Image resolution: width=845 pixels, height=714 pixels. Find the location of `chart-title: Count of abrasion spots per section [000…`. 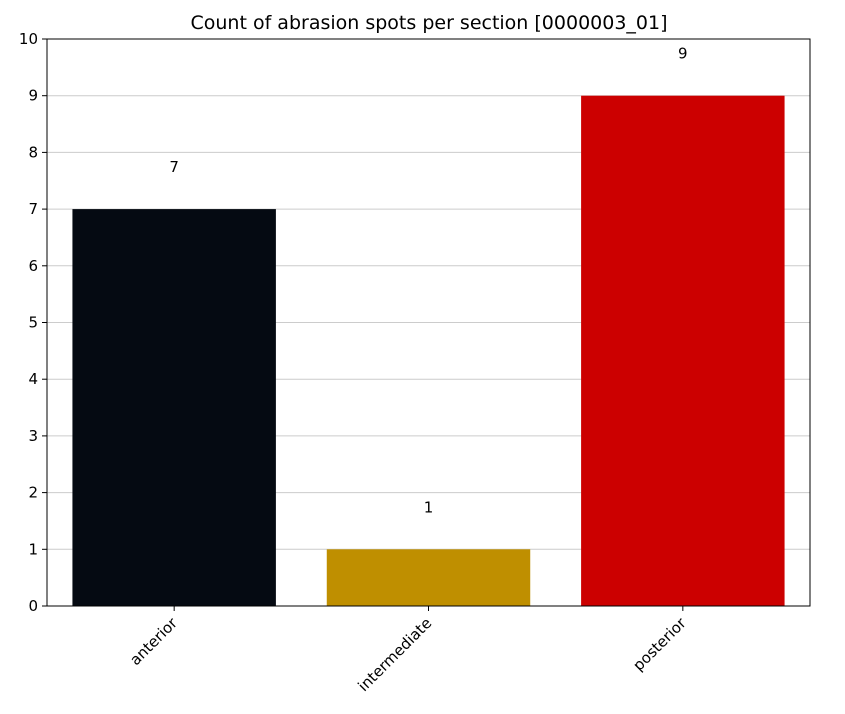

chart-title: Count of abrasion spots per section [000… is located at coordinates (428, 23).